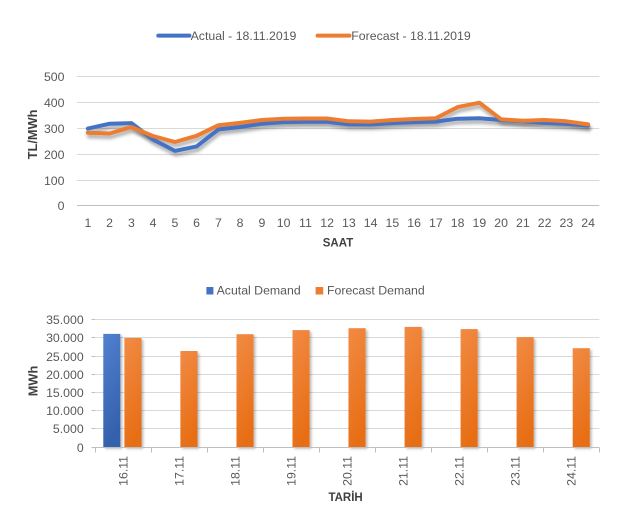 This screenshot has height=517, width=630. Describe the element at coordinates (516, 471) in the screenshot. I see `svg-text: 23.11` at that location.